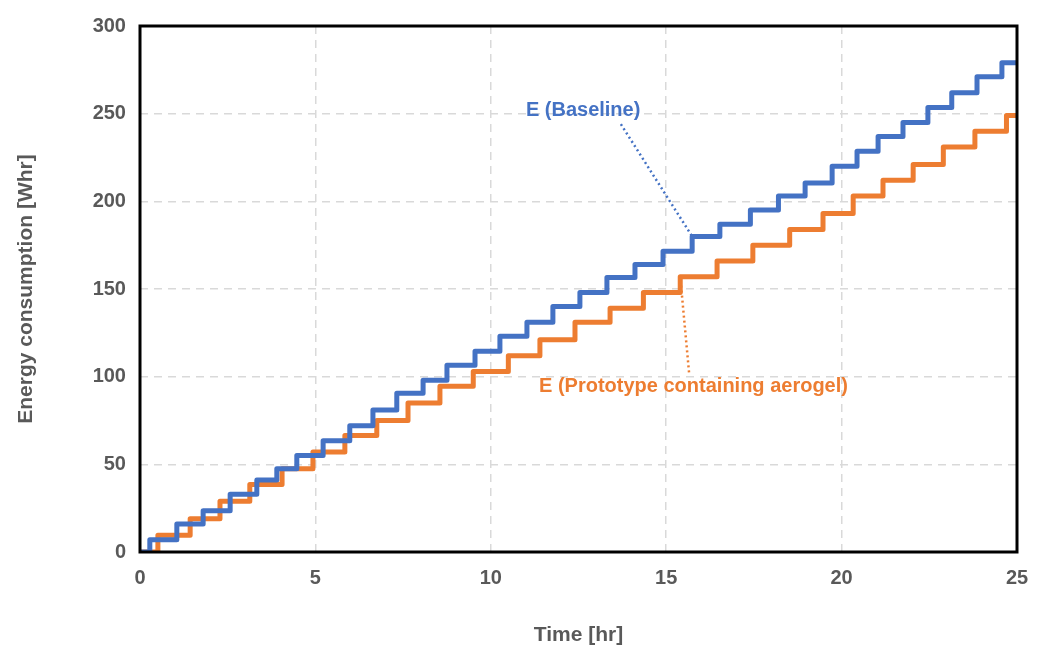  I want to click on x-tick-label: 10, so click(490, 576).